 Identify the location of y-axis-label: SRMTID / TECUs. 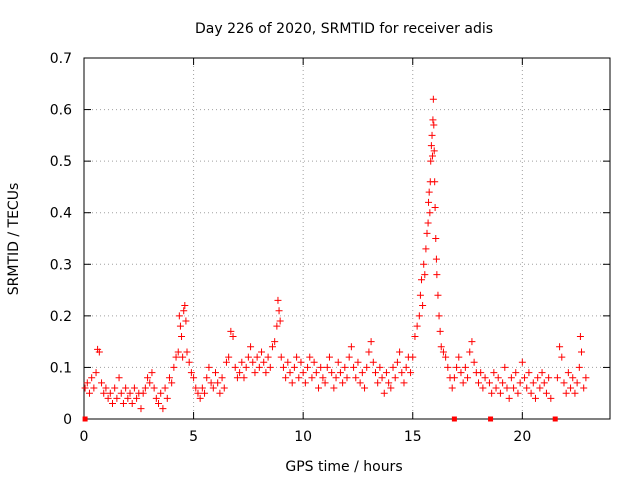
(14, 239).